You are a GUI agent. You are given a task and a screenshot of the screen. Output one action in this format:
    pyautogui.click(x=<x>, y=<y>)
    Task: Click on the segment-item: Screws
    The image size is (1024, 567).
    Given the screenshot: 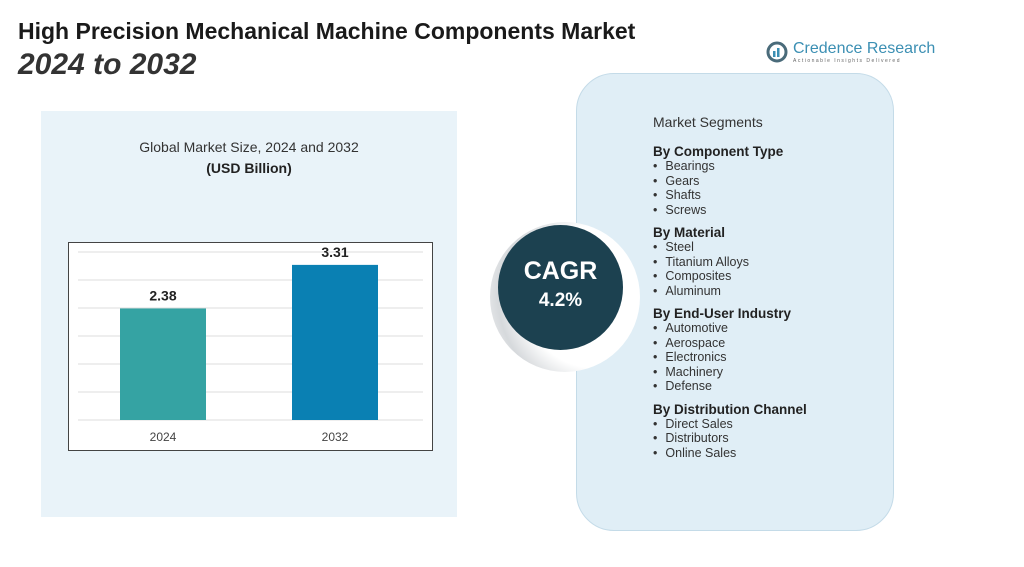 What is the action you would take?
    pyautogui.click(x=730, y=210)
    